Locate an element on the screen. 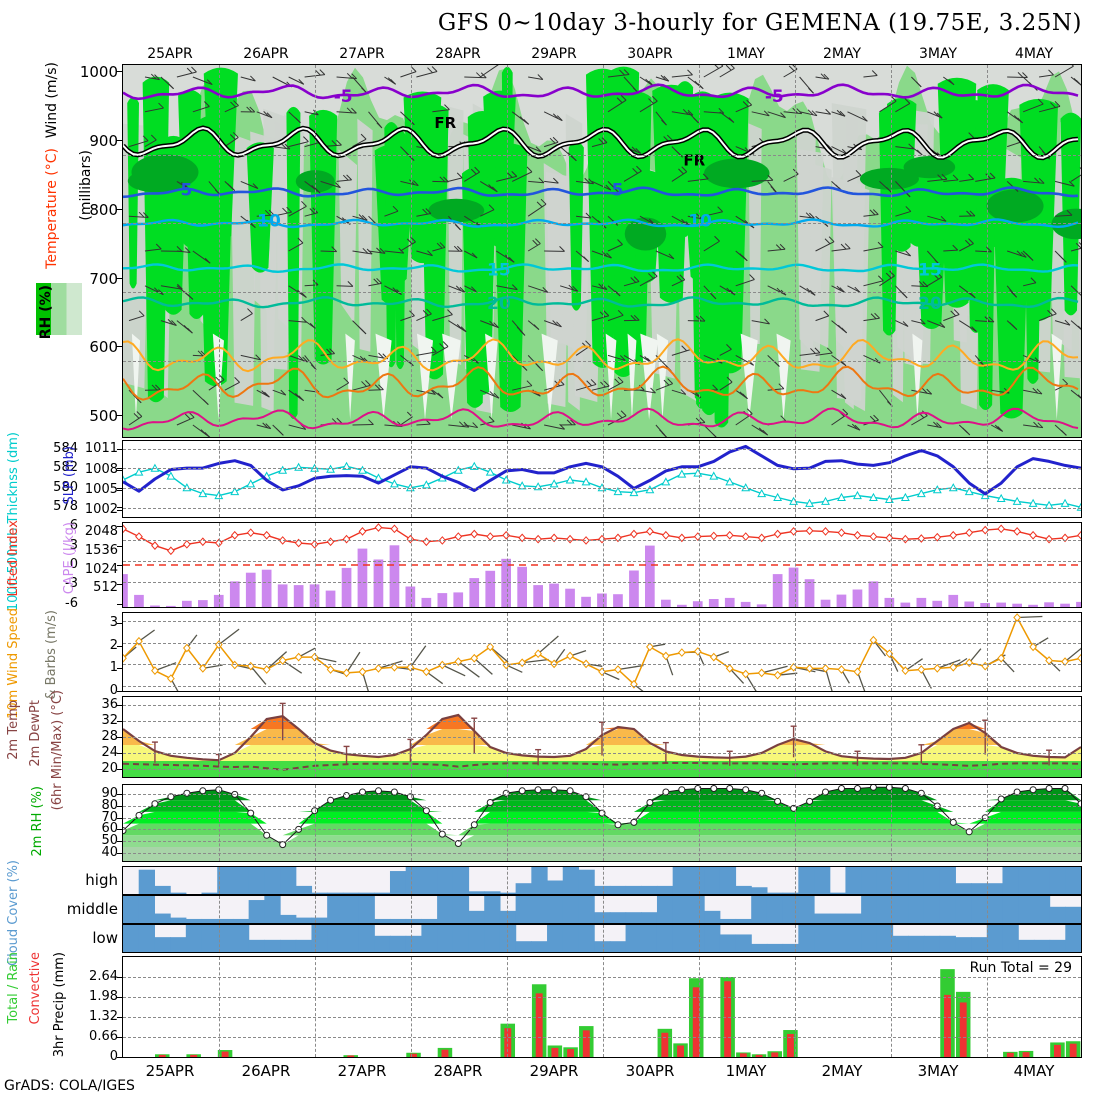 The width and height of the screenshot is (1100, 1100). cloud-low-plot-area is located at coordinates (602, 938).